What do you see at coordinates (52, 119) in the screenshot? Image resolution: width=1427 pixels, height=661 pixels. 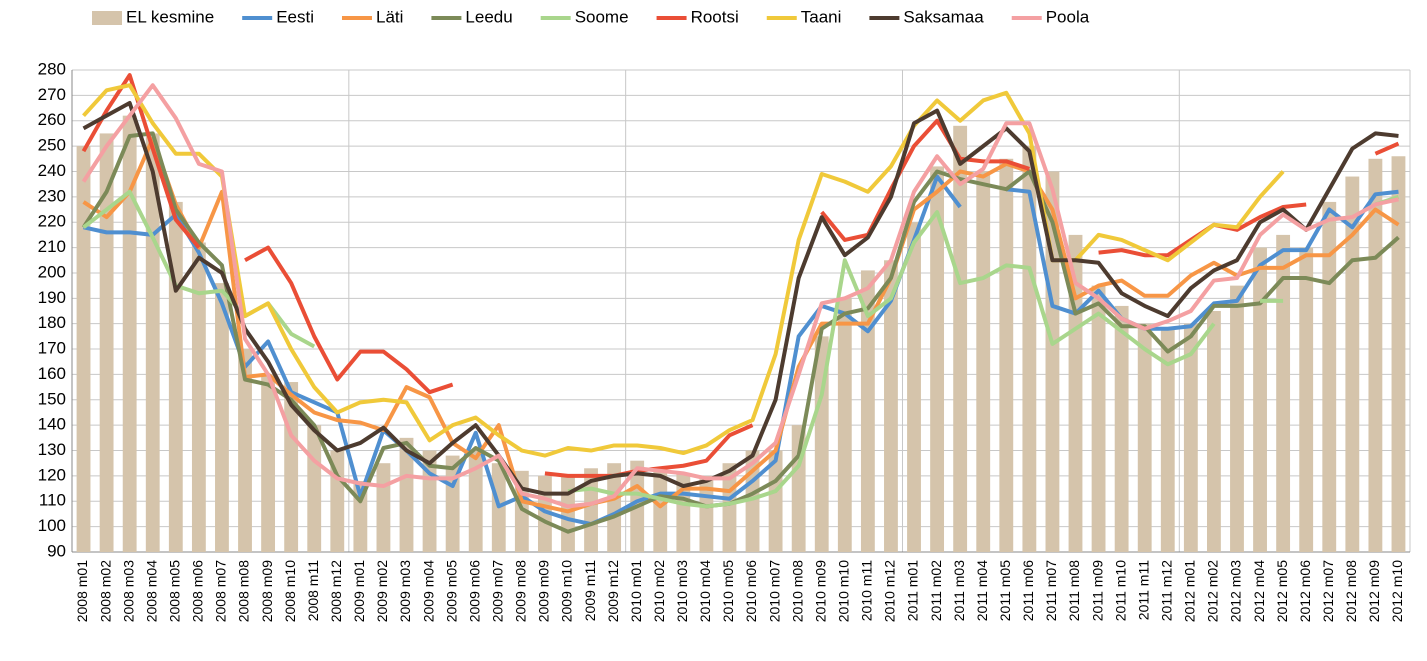 I see `y-tick-label: 260` at bounding box center [52, 119].